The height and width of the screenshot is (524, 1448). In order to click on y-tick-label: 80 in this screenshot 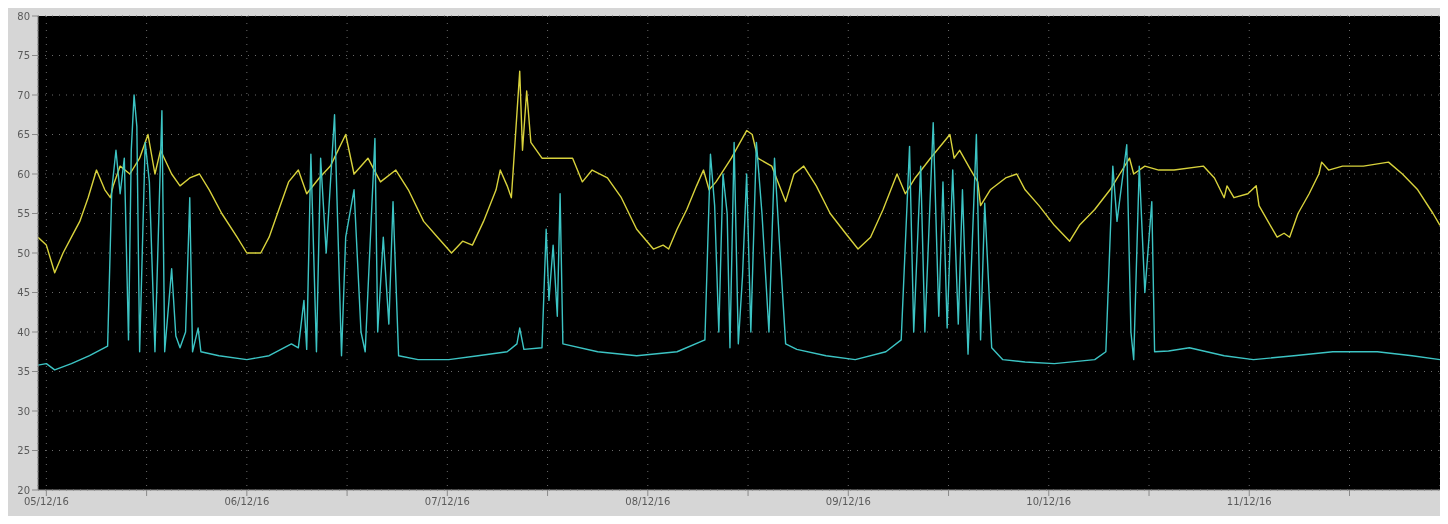, I will do `click(23, 16)`.